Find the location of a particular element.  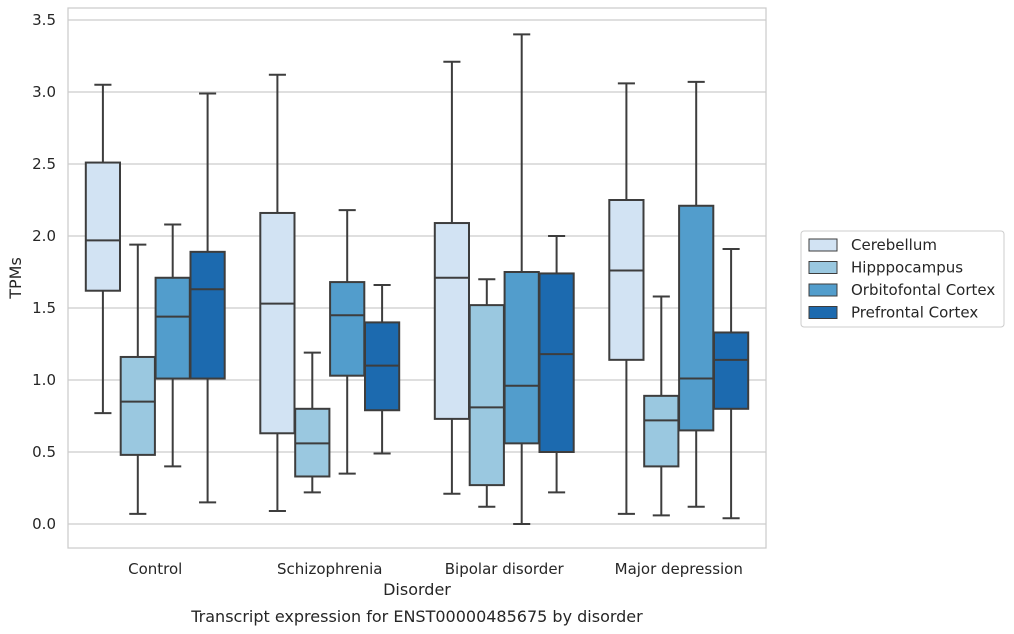

legend-frame is located at coordinates (902, 279).